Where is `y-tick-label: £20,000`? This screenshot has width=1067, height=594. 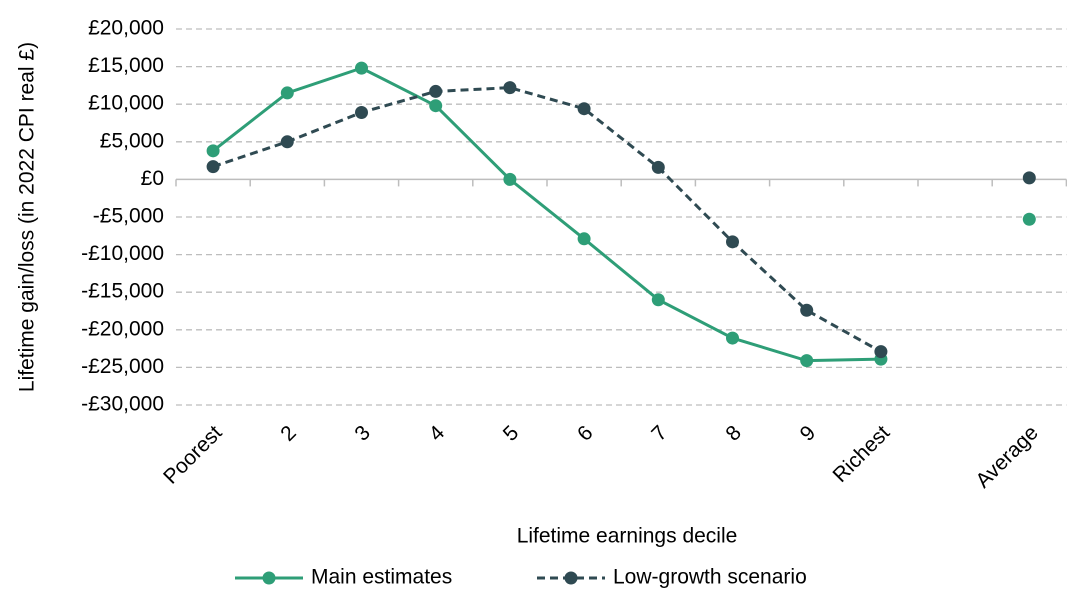 y-tick-label: £20,000 is located at coordinates (126, 28).